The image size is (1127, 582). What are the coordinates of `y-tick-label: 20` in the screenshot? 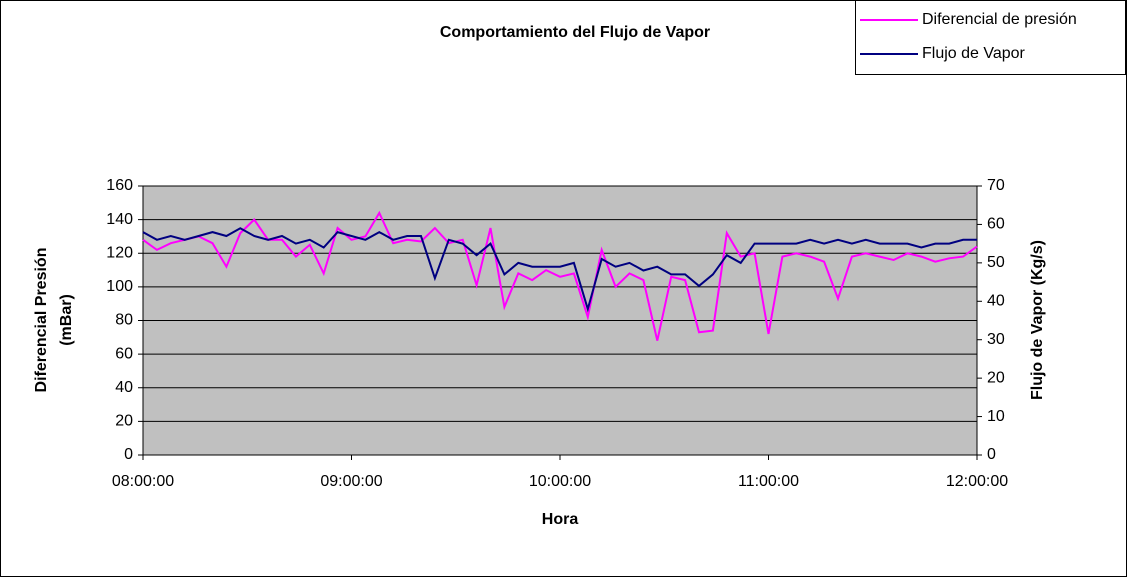 It's located at (124, 421).